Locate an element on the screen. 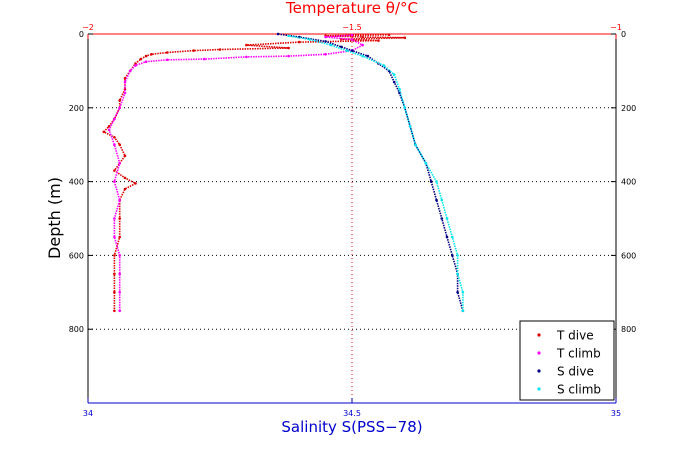  salinity-axis-title: Salinity S(PSS−78) is located at coordinates (351, 427).